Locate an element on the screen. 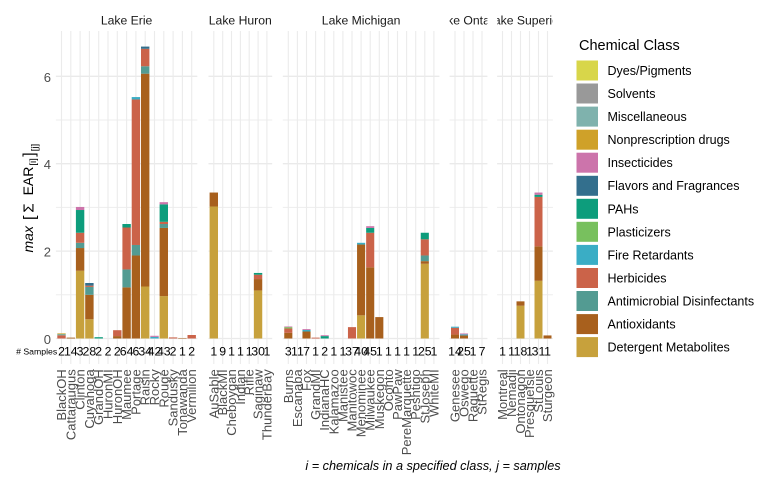 The image size is (768, 485). svg-text: StJoseph is located at coordinates (424, 396).